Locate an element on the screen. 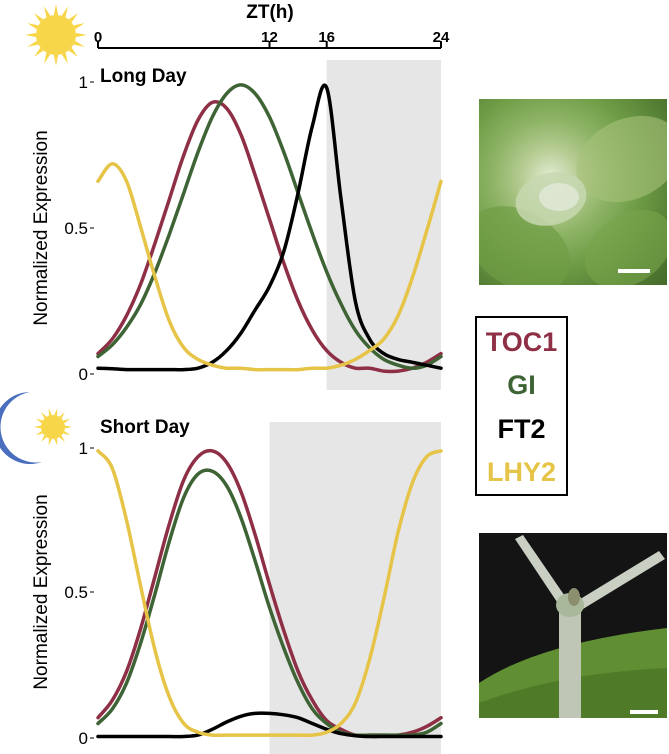 This screenshot has width=669, height=754. long-day-icon is located at coordinates (46, 35).